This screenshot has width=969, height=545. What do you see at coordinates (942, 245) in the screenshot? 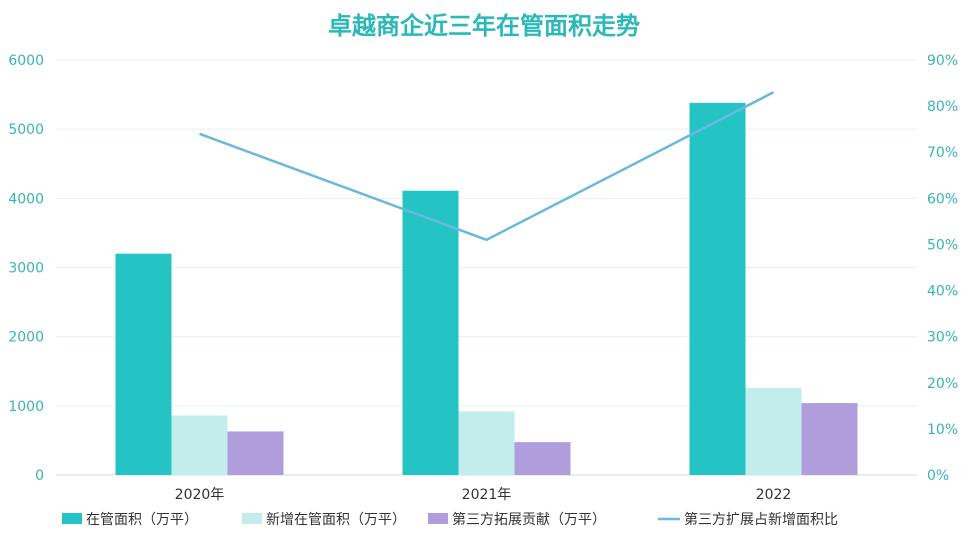
I see `y-right-tick-label: 50%` at bounding box center [942, 245].